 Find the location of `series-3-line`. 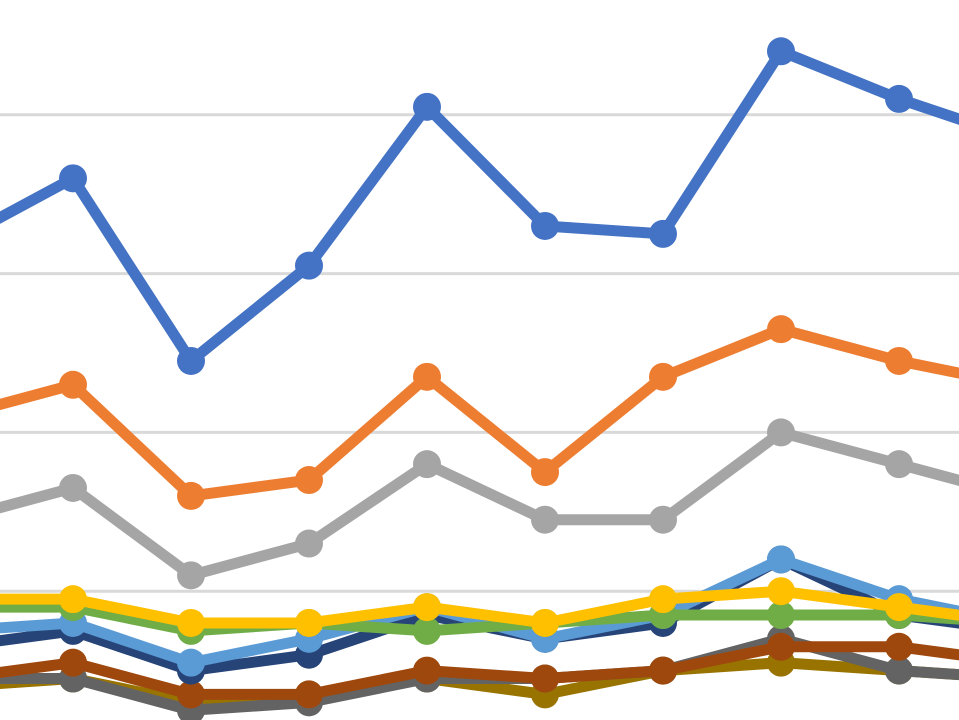

series-3-line is located at coordinates (479, 607).